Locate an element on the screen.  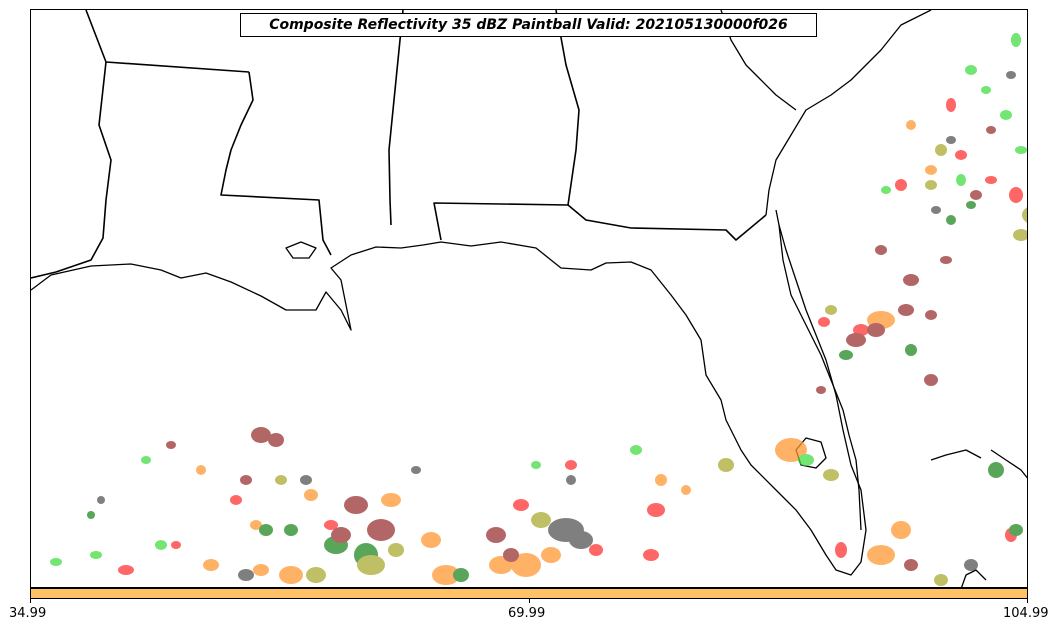
colorbar-label-max: 104.99 is located at coordinates (1026, 613).